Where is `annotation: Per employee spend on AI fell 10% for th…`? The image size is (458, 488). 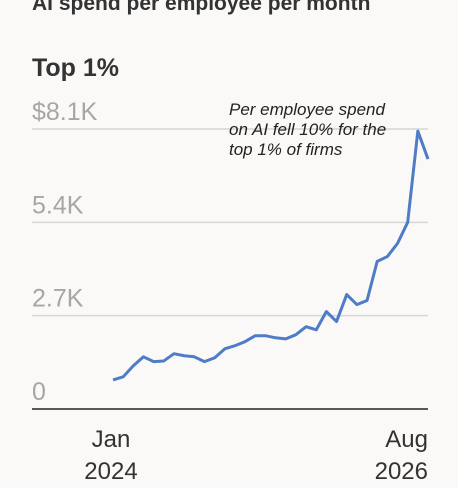 annotation: Per employee spend on AI fell 10% for th… is located at coordinates (308, 129).